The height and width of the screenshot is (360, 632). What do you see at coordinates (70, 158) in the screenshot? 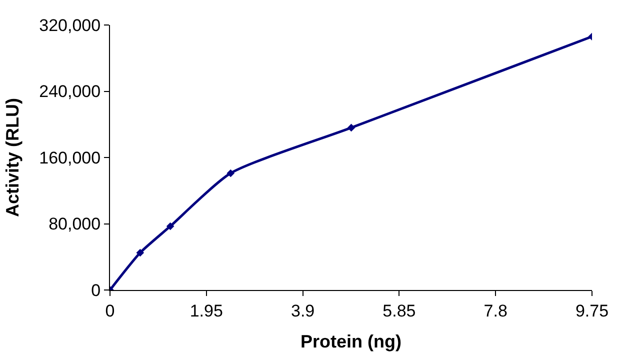
I see `y-tick-label: 160,000` at bounding box center [70, 158].